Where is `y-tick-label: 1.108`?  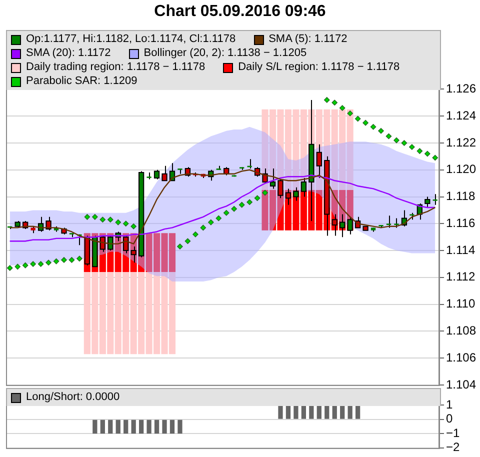
y-tick-label: 1.108 is located at coordinates (461, 331).